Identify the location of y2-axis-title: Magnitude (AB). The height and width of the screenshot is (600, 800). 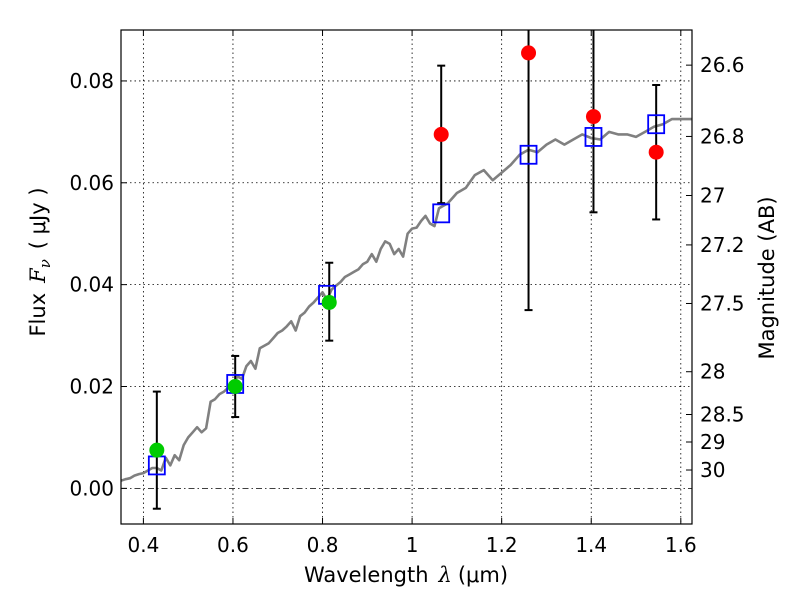
(767, 277).